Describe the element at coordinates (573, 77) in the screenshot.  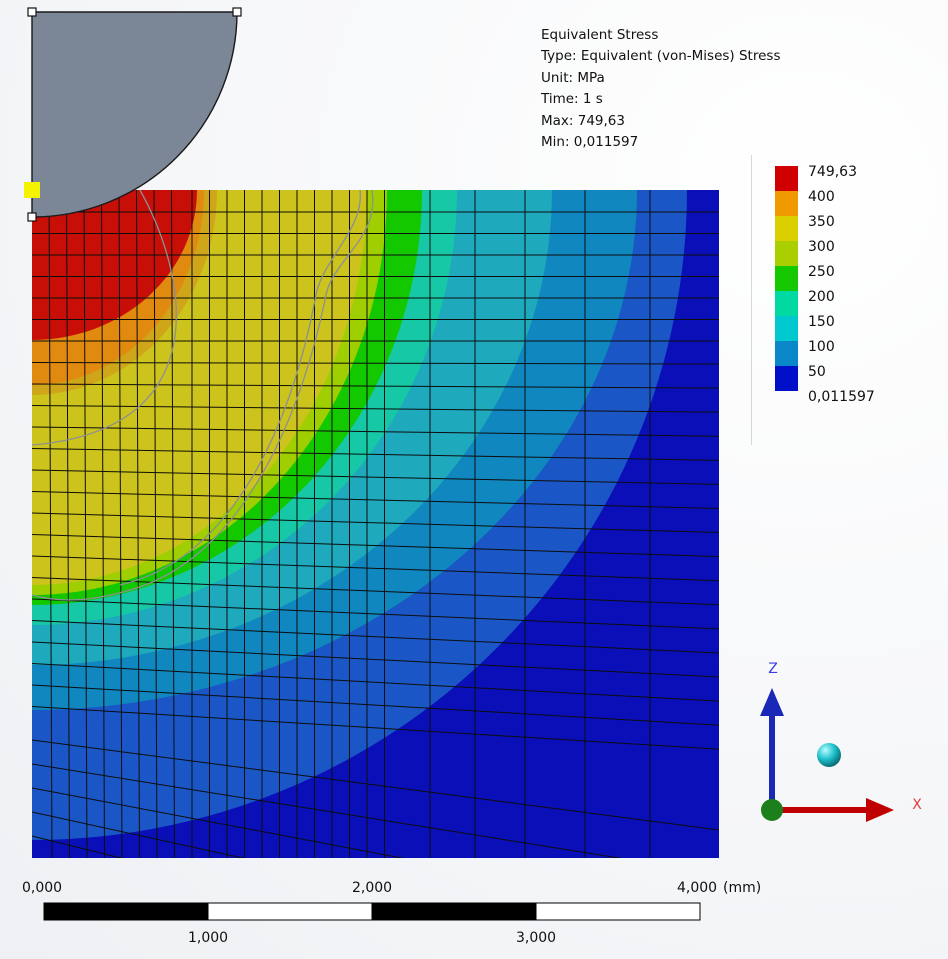
I see `result-unit: Unit: MPa` at that location.